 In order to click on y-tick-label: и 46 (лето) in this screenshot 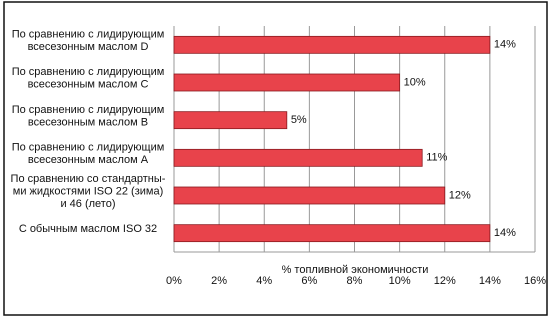, I will do `click(87, 204)`.